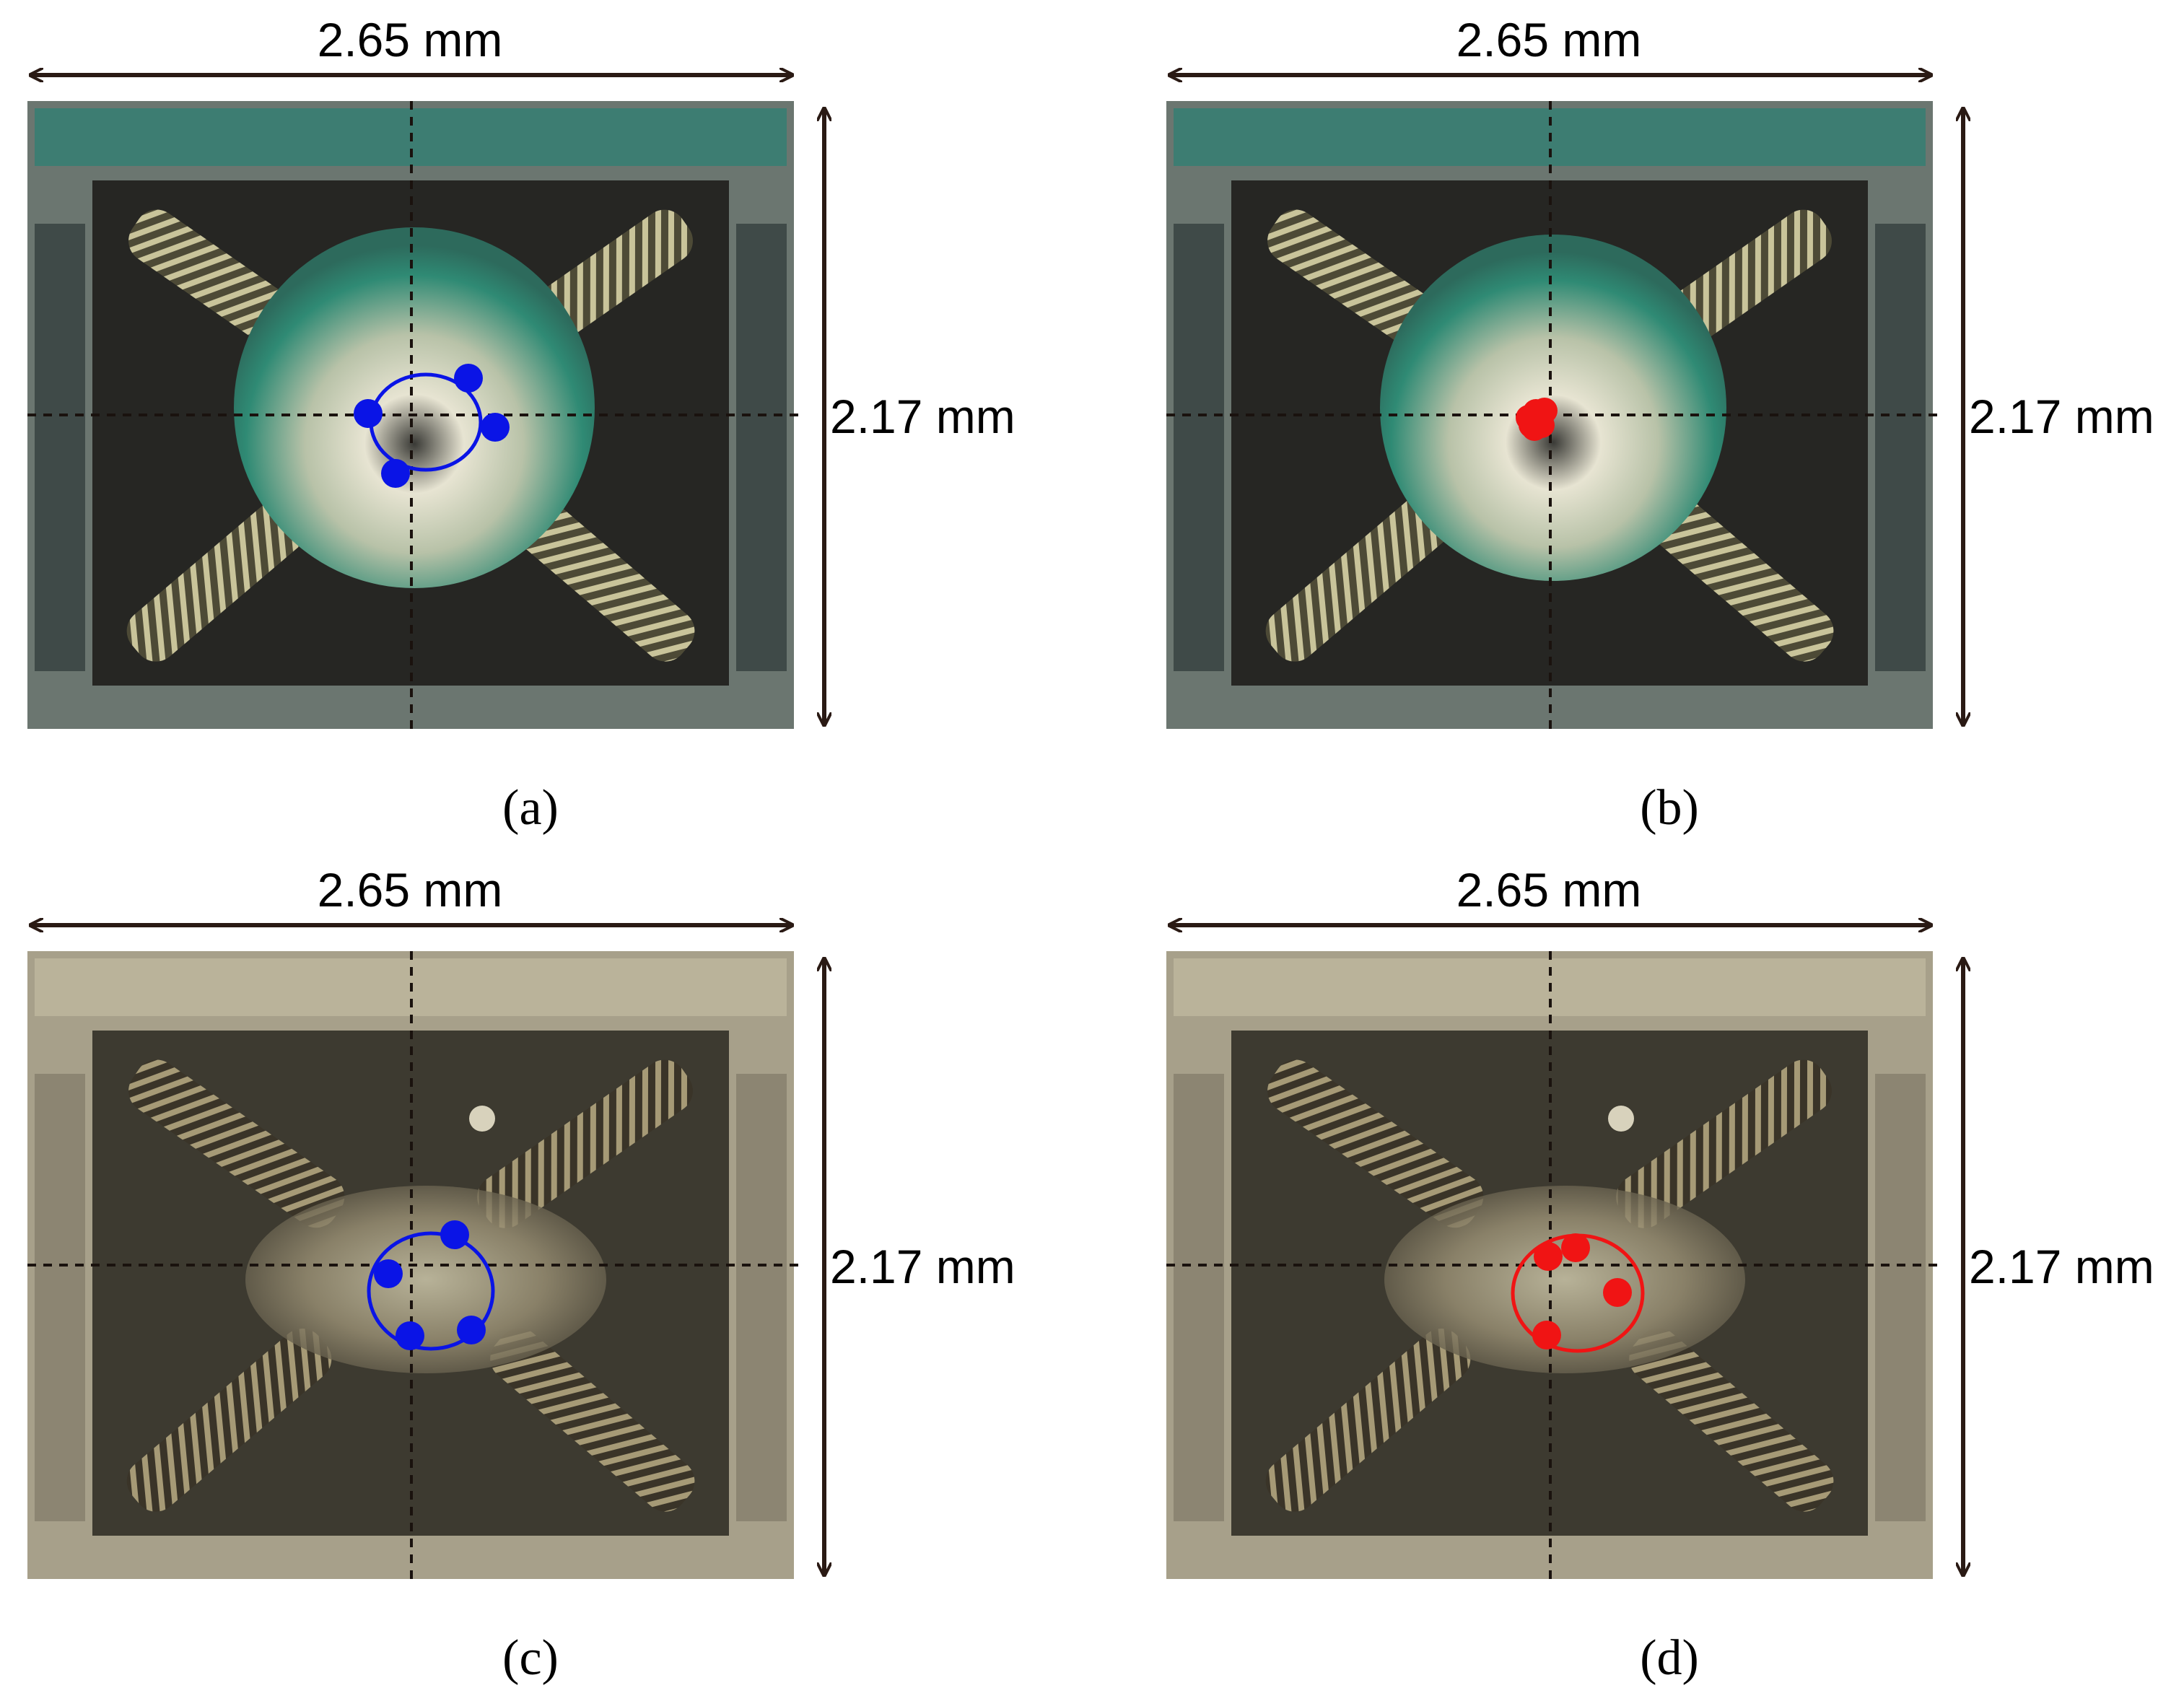 The height and width of the screenshot is (1706, 2184). What do you see at coordinates (530, 1658) in the screenshot?
I see `panel-caption: (c)` at bounding box center [530, 1658].